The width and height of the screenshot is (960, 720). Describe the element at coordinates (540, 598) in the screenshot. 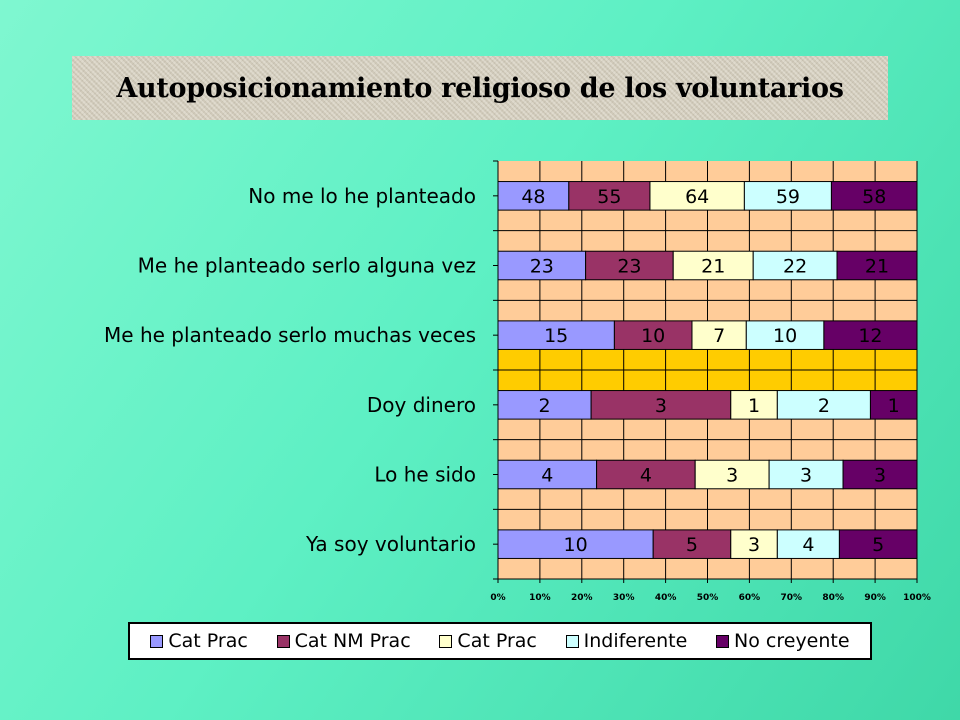

I see `x-tick-label: 10%` at that location.